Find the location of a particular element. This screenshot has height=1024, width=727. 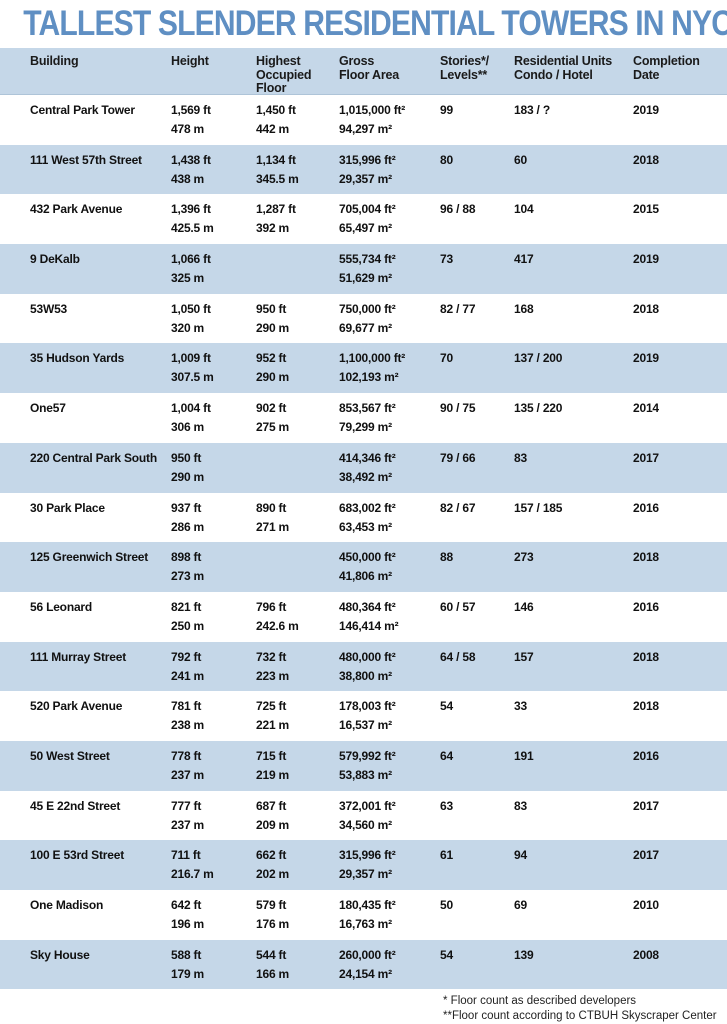

cell-residential-units: 168 is located at coordinates (524, 308).